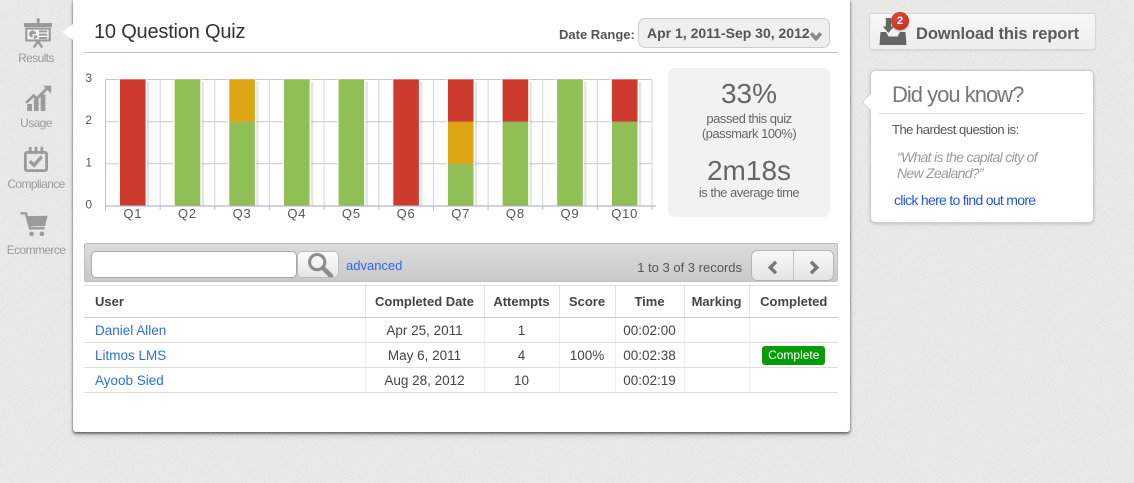 This screenshot has height=483, width=1134. What do you see at coordinates (187, 213) in the screenshot?
I see `svg-text: Q2` at bounding box center [187, 213].